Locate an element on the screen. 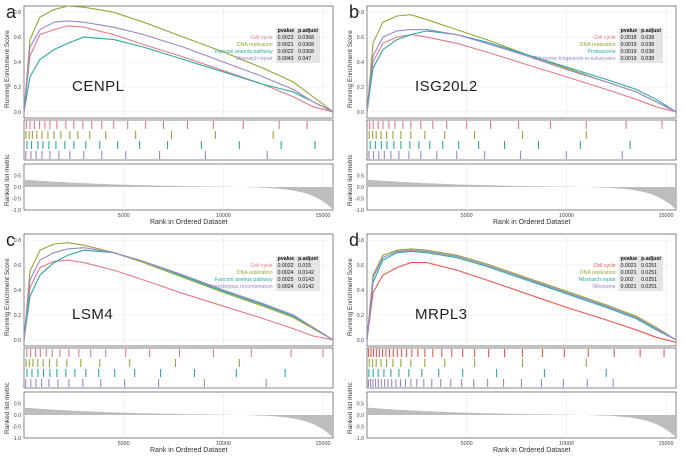  legend-row: Cell cycle 0.0023 0.0368 is located at coordinates (266, 38).